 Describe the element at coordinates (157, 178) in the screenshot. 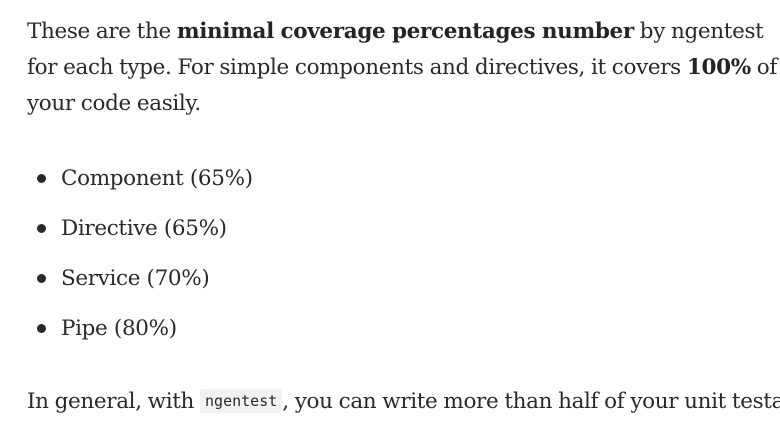

I see `list-item-label: Component (65%)` at that location.